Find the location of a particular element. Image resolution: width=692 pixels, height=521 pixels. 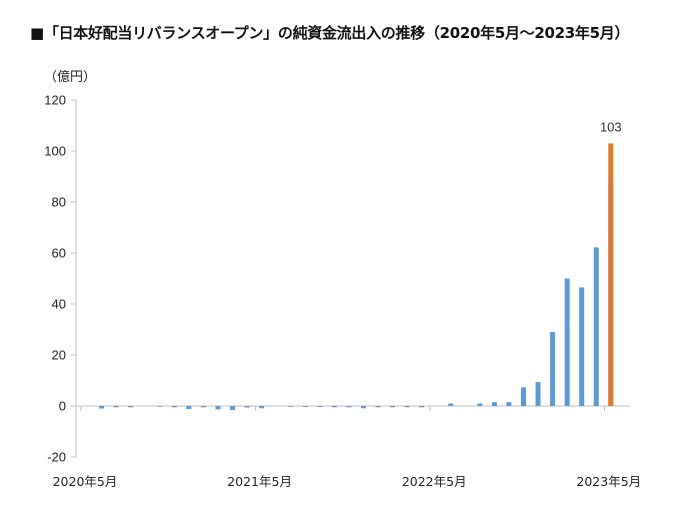

x-tick-label: 2022年5月 is located at coordinates (434, 481).